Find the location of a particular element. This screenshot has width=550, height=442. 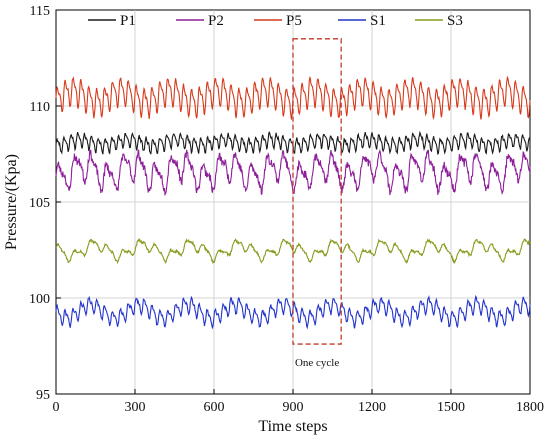

series-line-p5 is located at coordinates (293, 97).